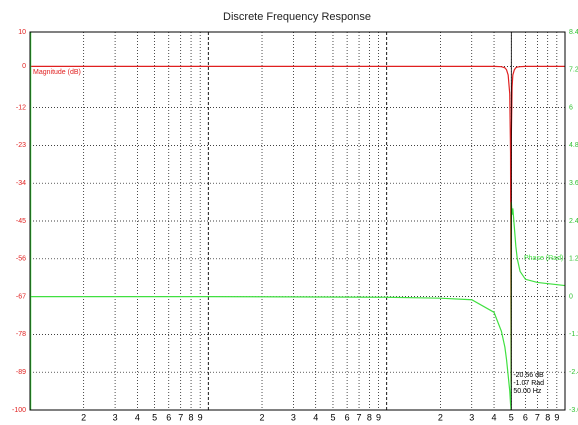  Describe the element at coordinates (527, 391) in the screenshot. I see `cursor-label: 50.00 Hz` at that location.